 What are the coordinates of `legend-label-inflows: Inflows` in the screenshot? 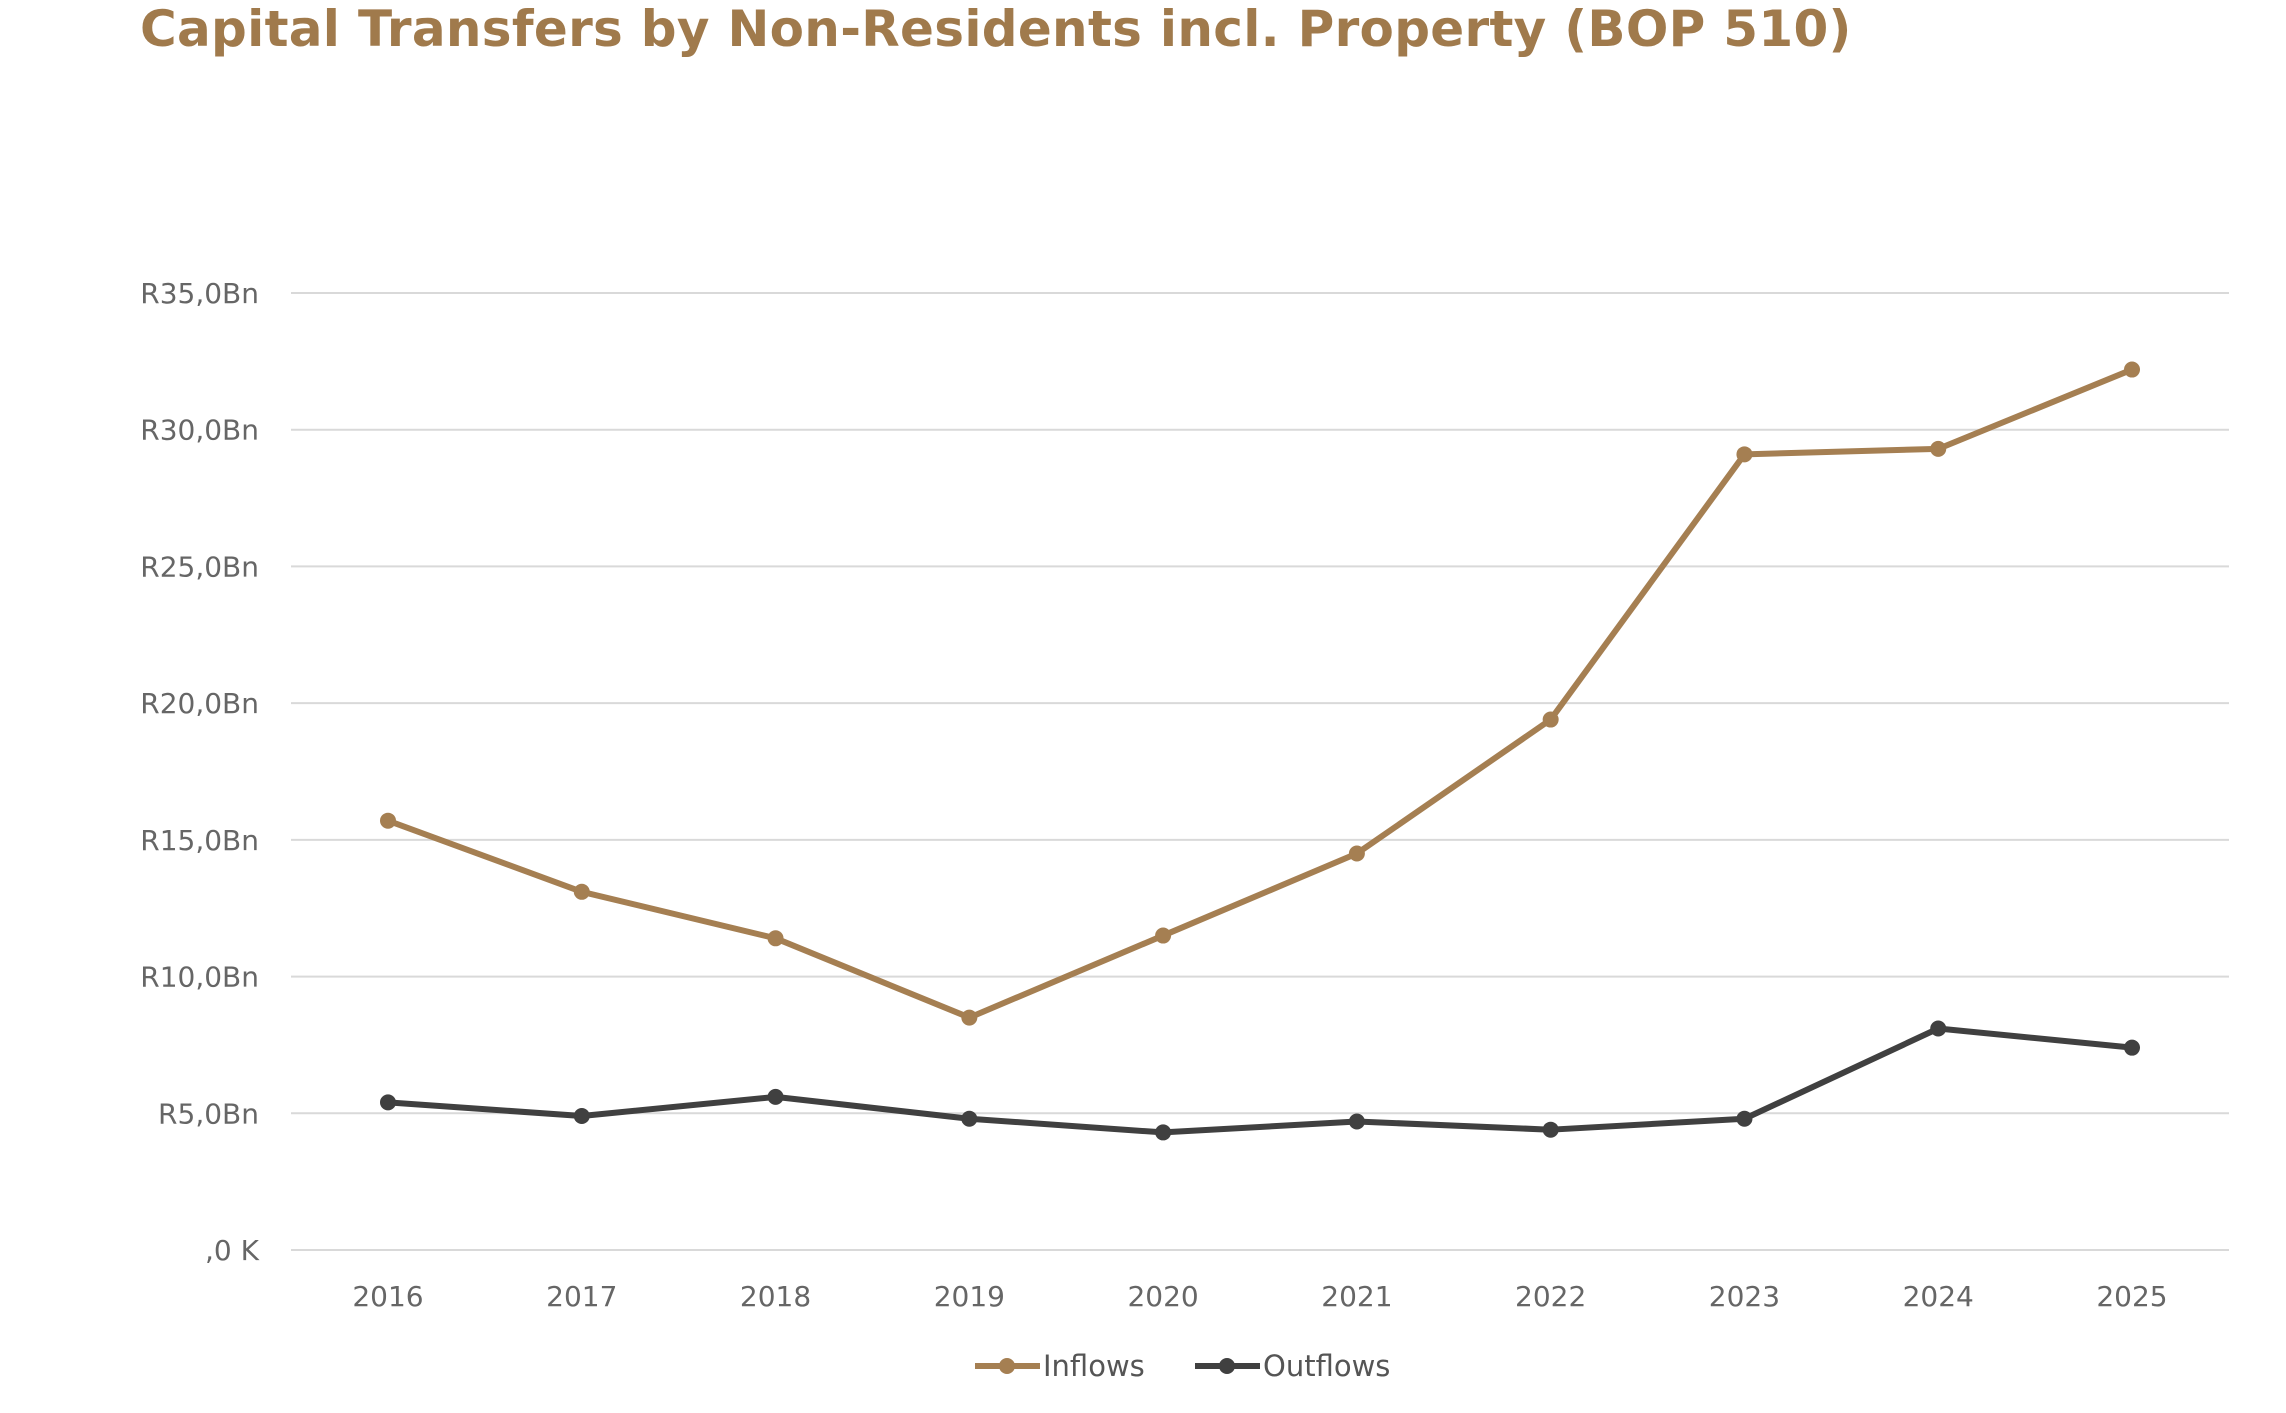 It's located at (1094, 1366).